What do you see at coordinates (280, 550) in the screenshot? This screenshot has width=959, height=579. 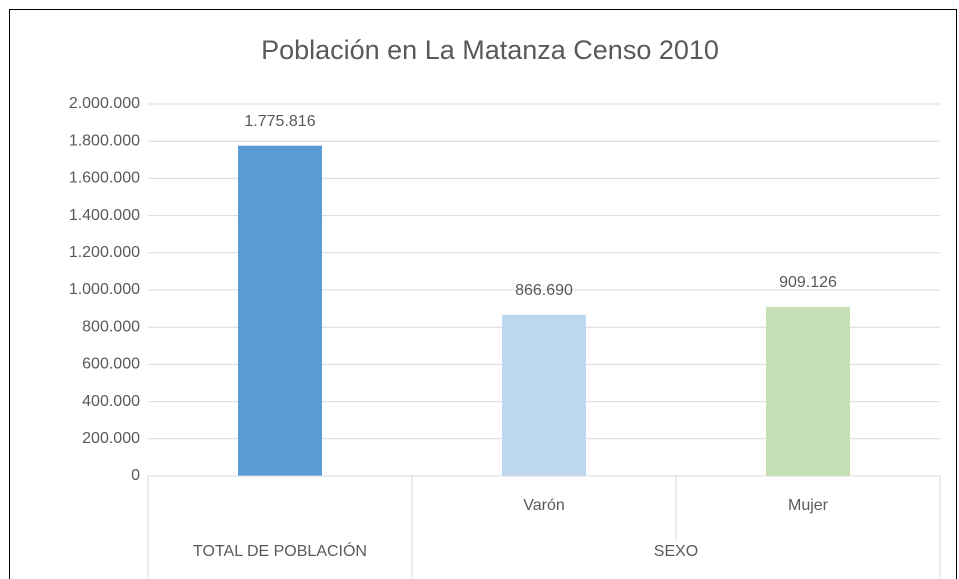 I see `group-label: TOTAL DE POBLACIÓN` at bounding box center [280, 550].